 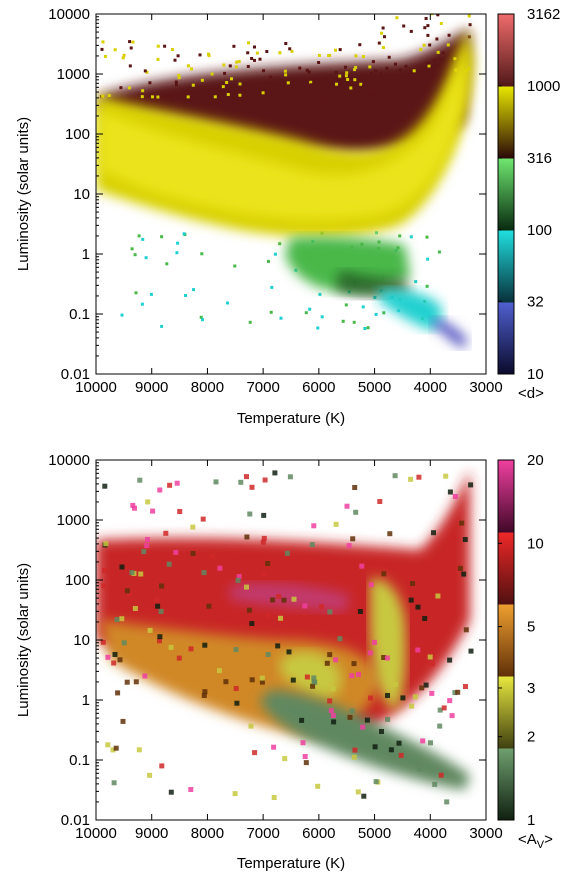 What do you see at coordinates (374, 833) in the screenshot?
I see `x-tick-label: 5000` at bounding box center [374, 833].